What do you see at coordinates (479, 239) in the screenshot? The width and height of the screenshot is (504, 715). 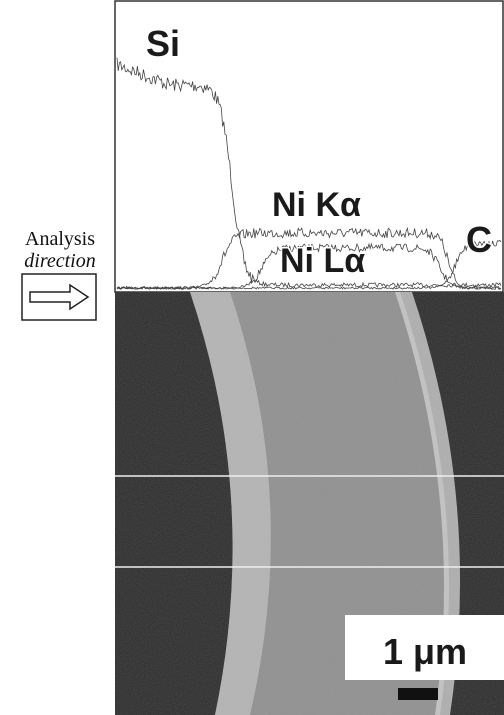 I see `profile-label: C` at bounding box center [479, 239].